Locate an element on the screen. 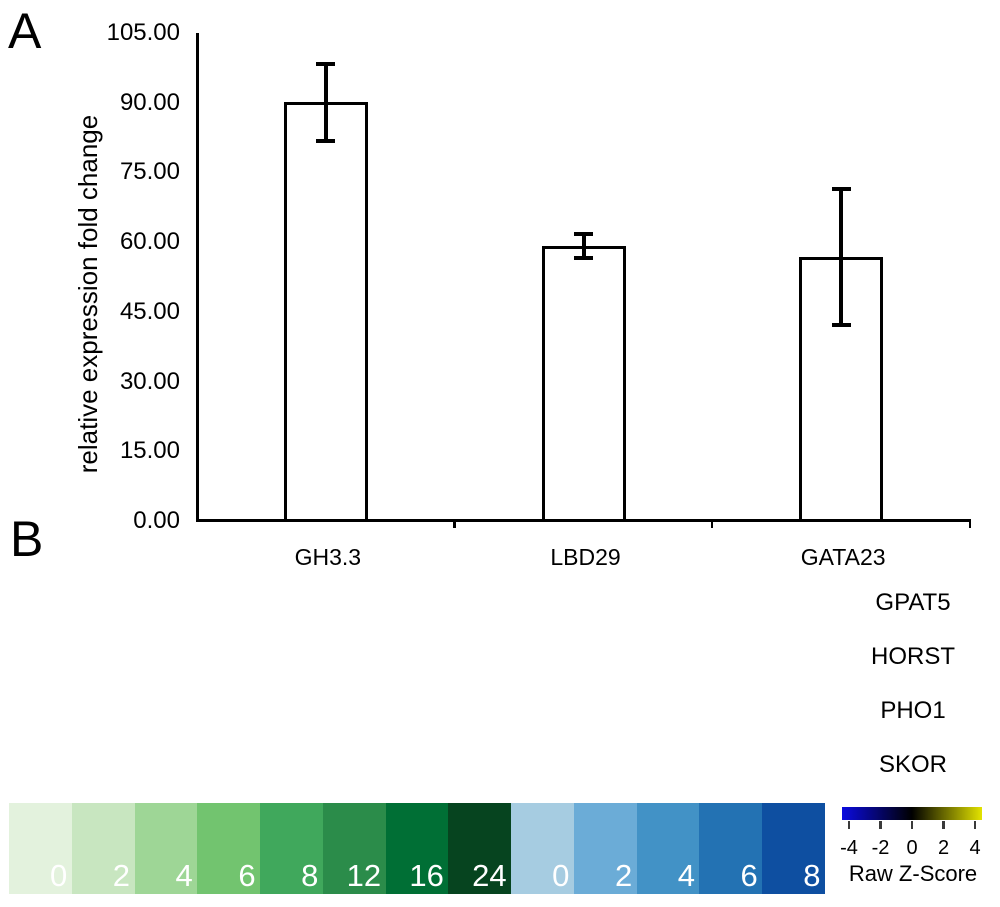  gene-label-HORST: HORST is located at coordinates (913, 656).